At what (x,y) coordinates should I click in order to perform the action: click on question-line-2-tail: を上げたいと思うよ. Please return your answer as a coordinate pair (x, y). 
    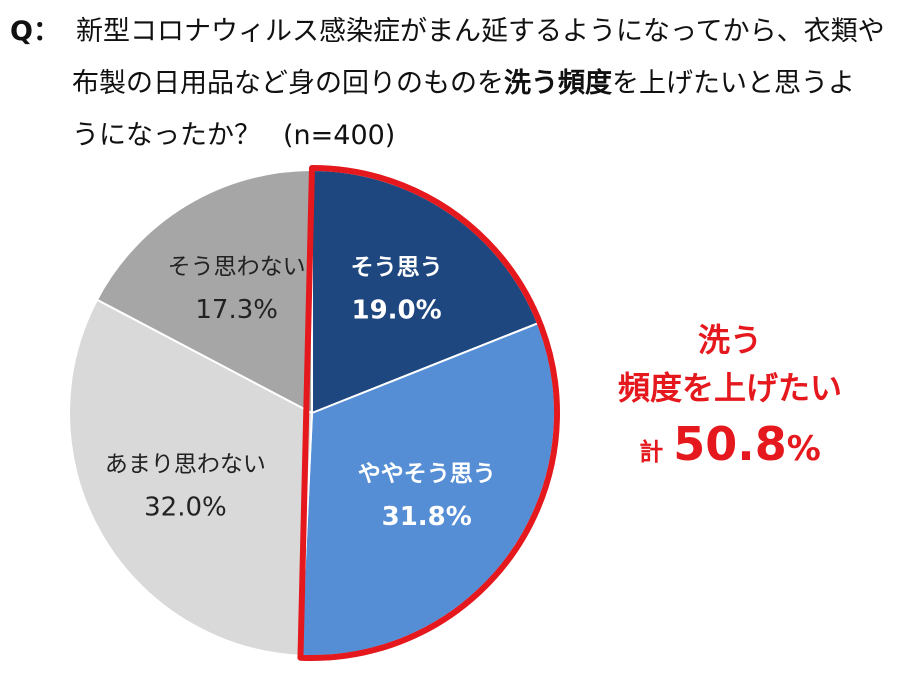
    Looking at the image, I should click on (733, 83).